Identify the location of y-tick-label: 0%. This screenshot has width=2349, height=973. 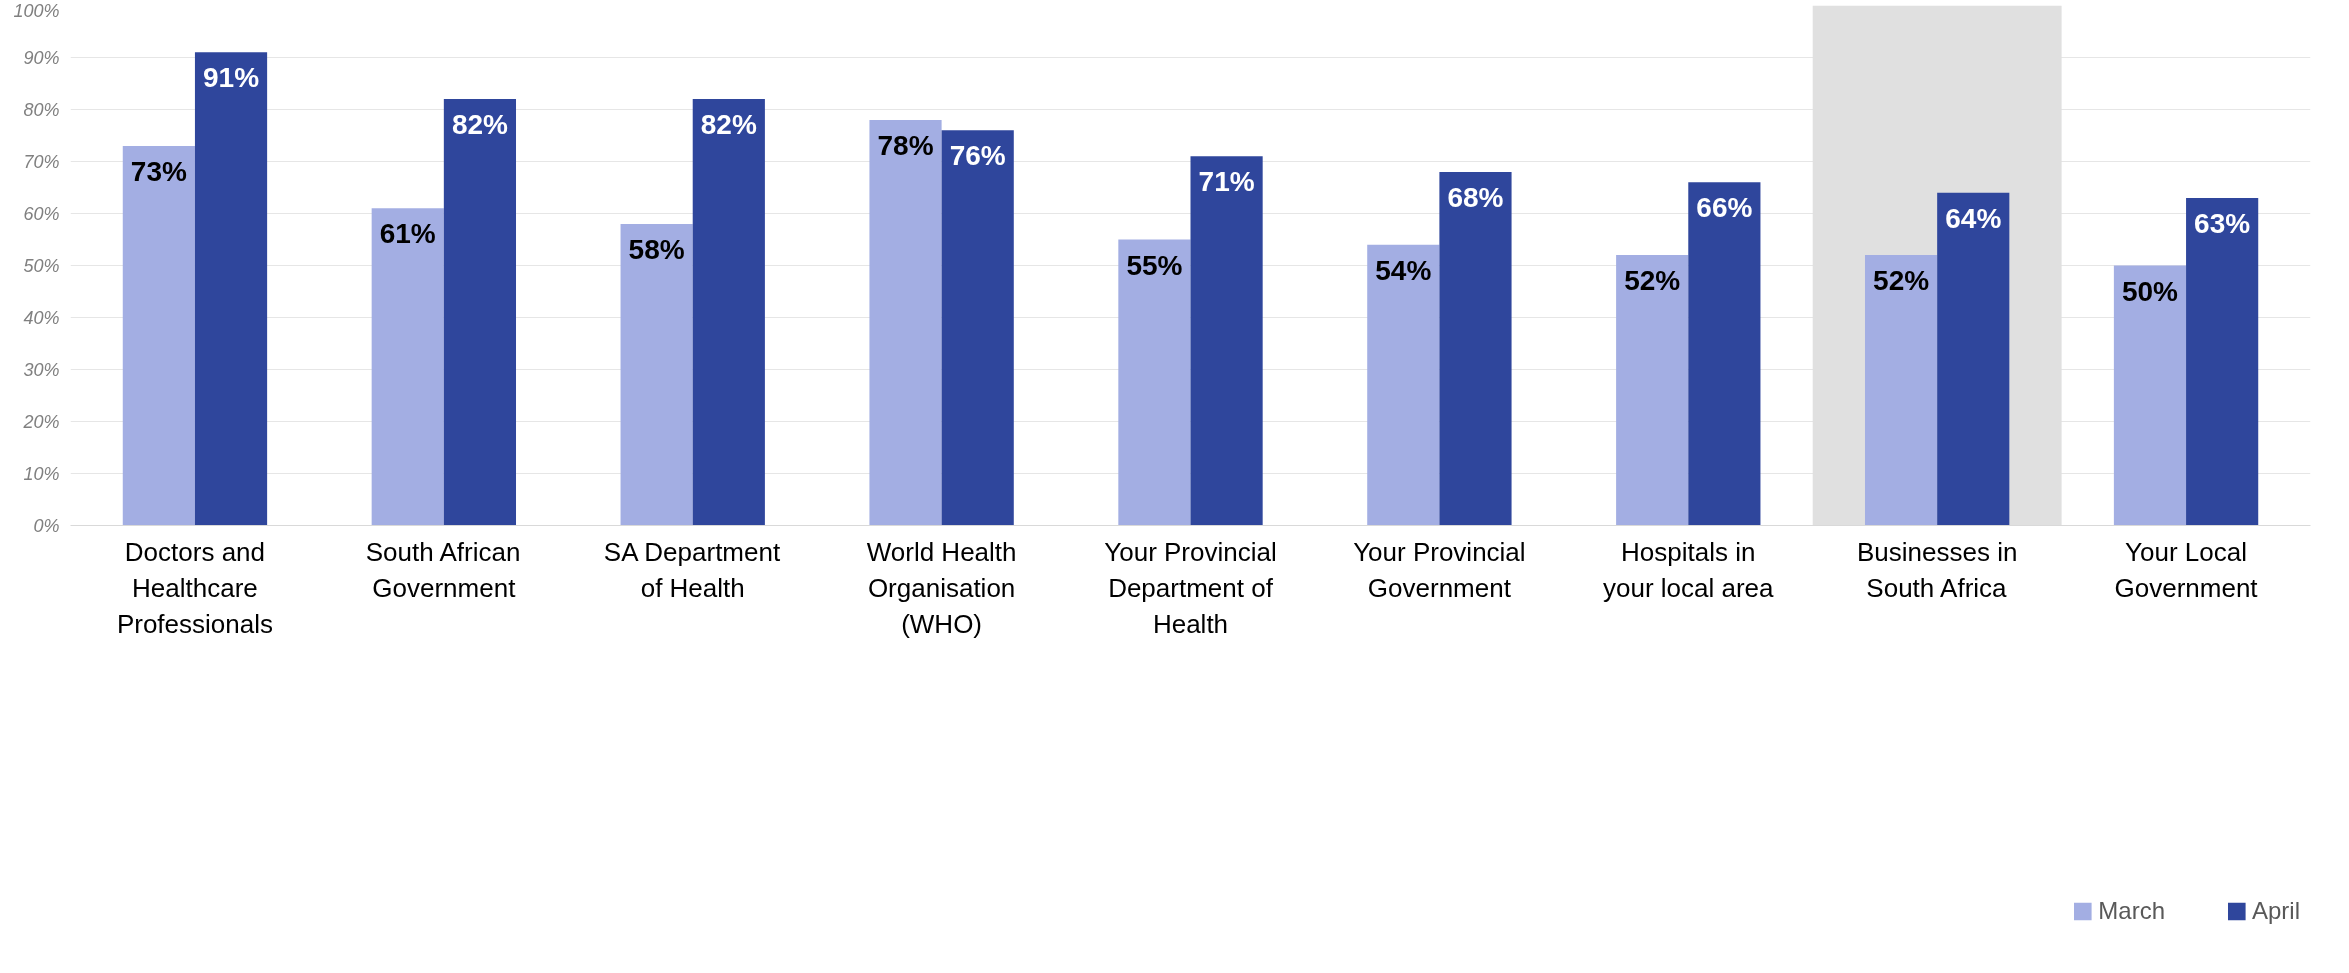
(46, 525).